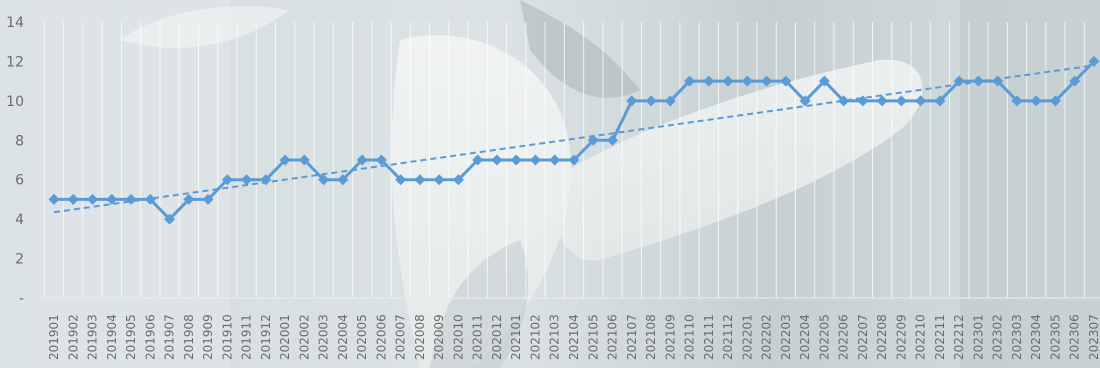 This screenshot has height=368, width=1100. Describe the element at coordinates (1093, 337) in the screenshot. I see `x-tick-label: 202307` at that location.